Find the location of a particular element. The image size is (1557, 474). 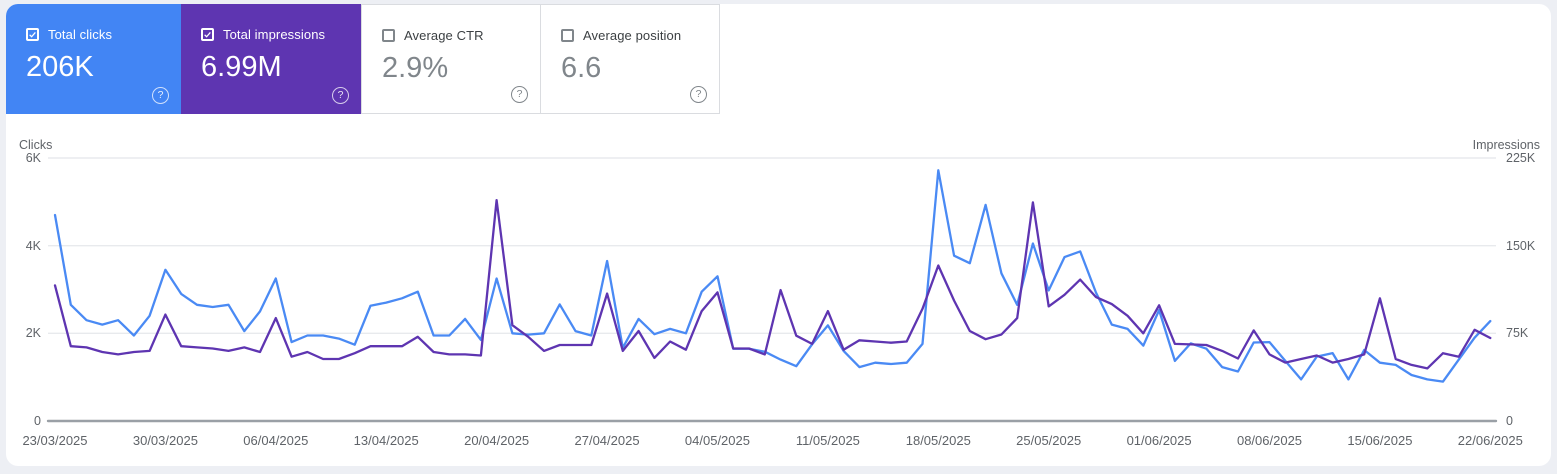

metric-card-total-impressions: Total impressions 6.99M? is located at coordinates (271, 59).